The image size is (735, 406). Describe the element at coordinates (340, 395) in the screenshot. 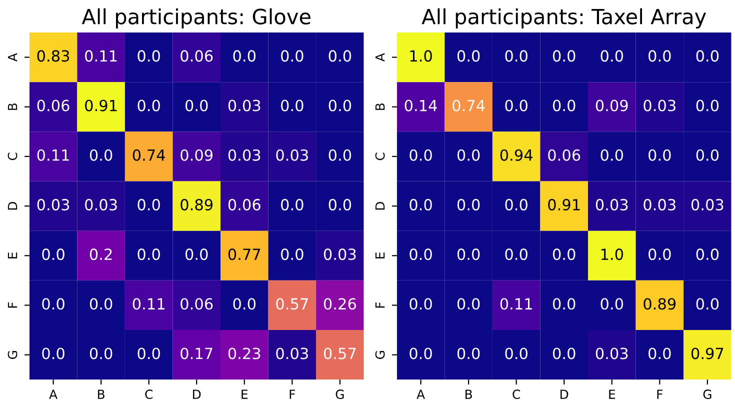

I see `x-tick-label: G` at that location.